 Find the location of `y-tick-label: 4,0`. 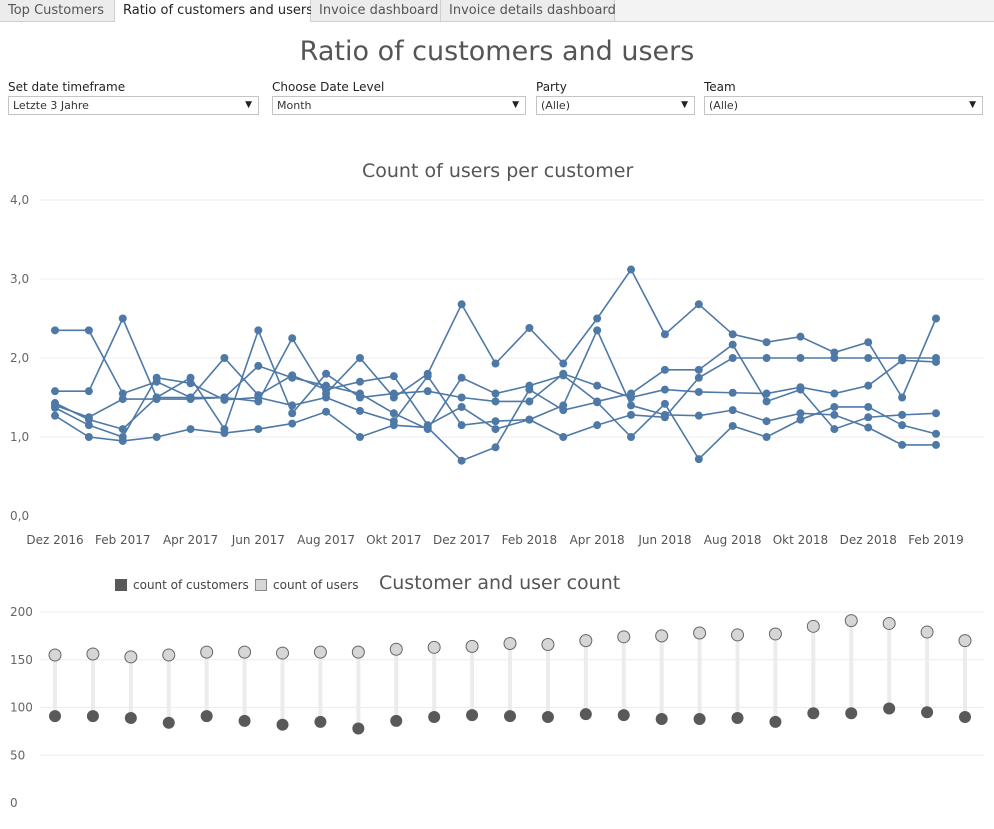

y-tick-label: 4,0 is located at coordinates (19, 200).